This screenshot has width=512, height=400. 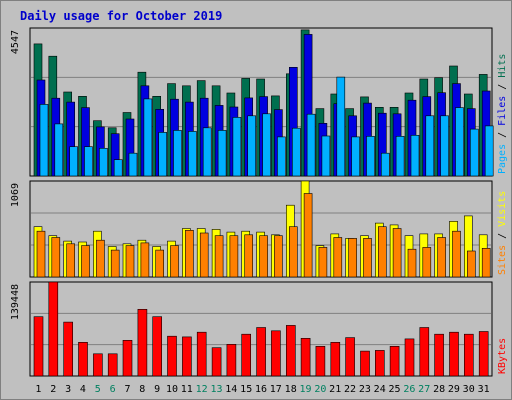 What do you see at coordinates (142, 389) in the screenshot?
I see `x-tick-label-day-8: 8` at bounding box center [142, 389].